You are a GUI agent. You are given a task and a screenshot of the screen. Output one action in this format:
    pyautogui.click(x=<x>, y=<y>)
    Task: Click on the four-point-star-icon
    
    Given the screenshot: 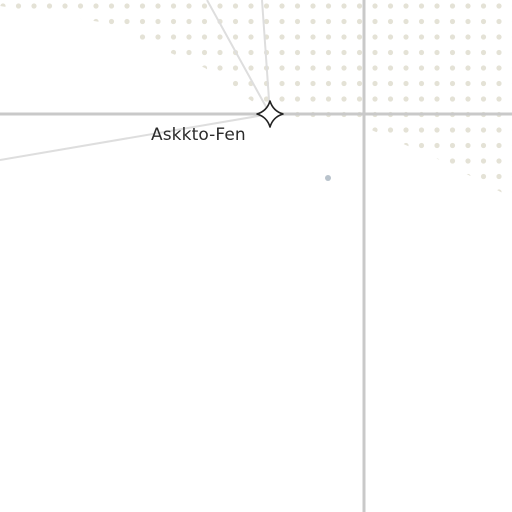 What is the action you would take?
    pyautogui.click(x=270, y=114)
    